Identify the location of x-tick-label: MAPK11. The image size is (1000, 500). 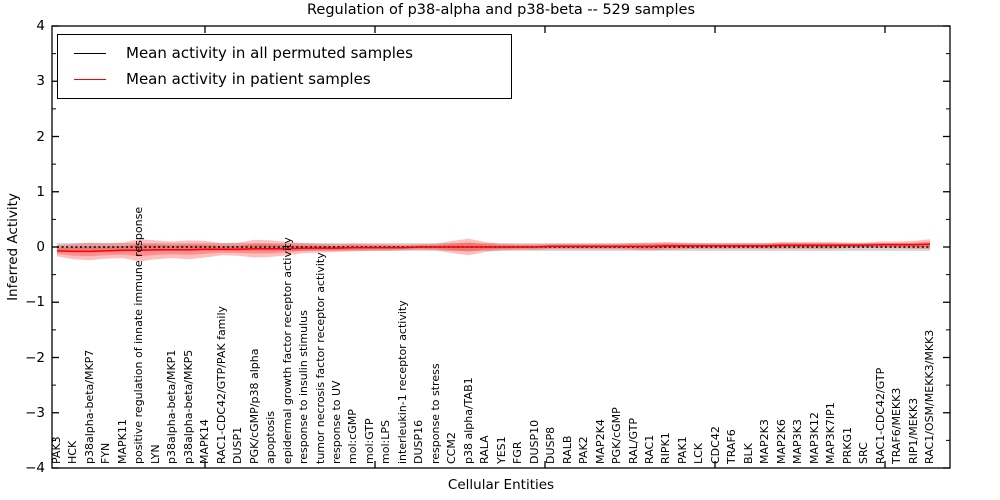
(122, 441).